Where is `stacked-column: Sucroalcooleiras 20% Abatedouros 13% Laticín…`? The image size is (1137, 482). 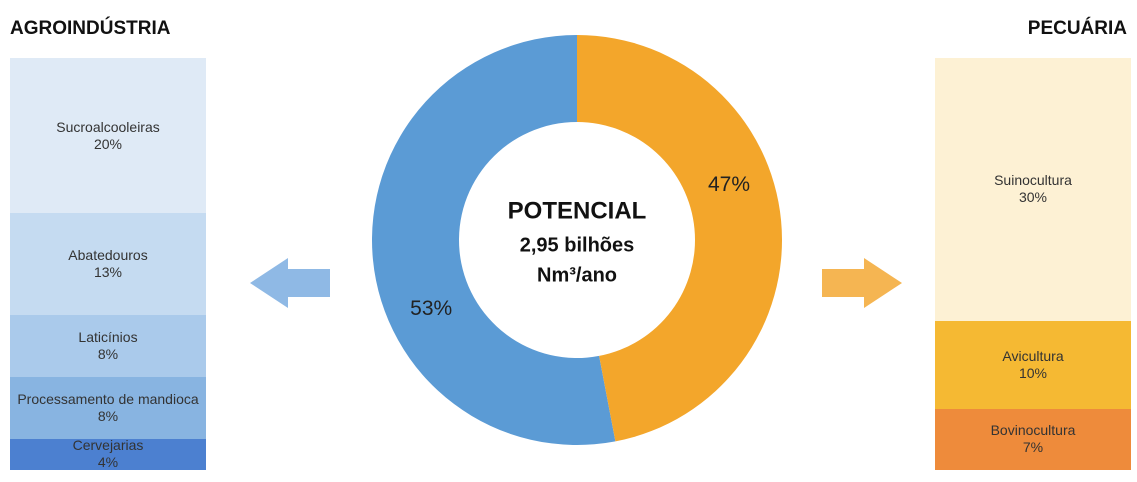
stacked-column: Sucroalcooleiras 20% Abatedouros 13% Laticín… is located at coordinates (108, 264).